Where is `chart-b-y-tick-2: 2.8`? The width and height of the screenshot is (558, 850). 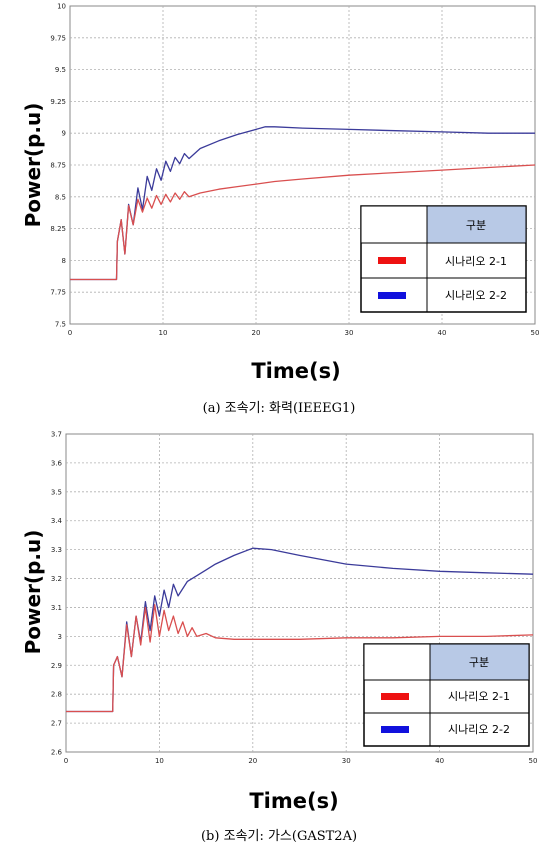 chart-b-y-tick-2: 2.8 is located at coordinates (56, 695).